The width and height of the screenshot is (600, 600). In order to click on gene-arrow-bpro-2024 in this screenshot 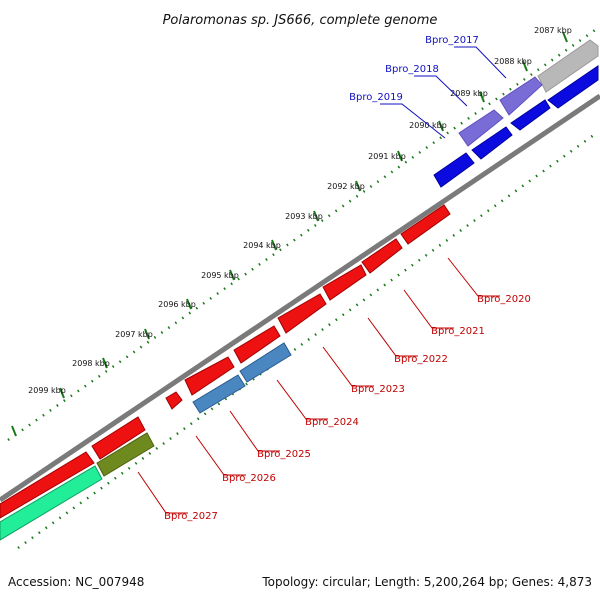, I will do `click(257, 344)`.